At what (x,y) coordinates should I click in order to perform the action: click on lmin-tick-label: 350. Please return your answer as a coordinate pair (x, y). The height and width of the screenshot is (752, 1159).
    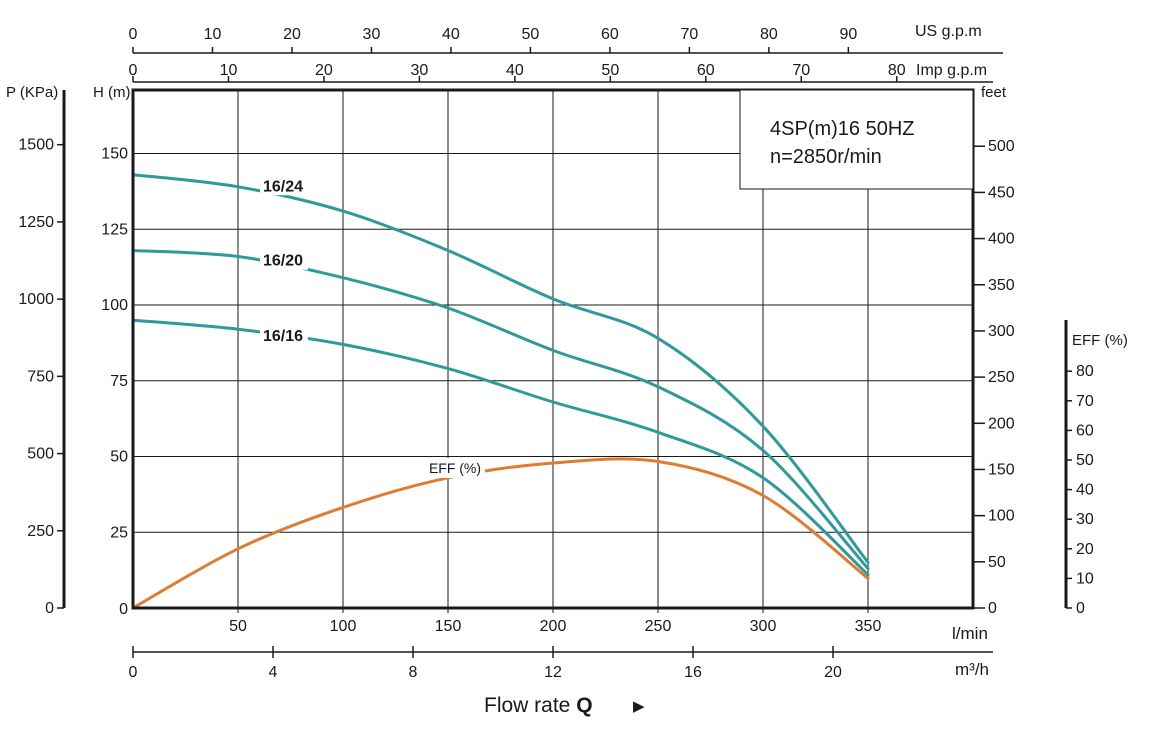
    Looking at the image, I should click on (868, 626).